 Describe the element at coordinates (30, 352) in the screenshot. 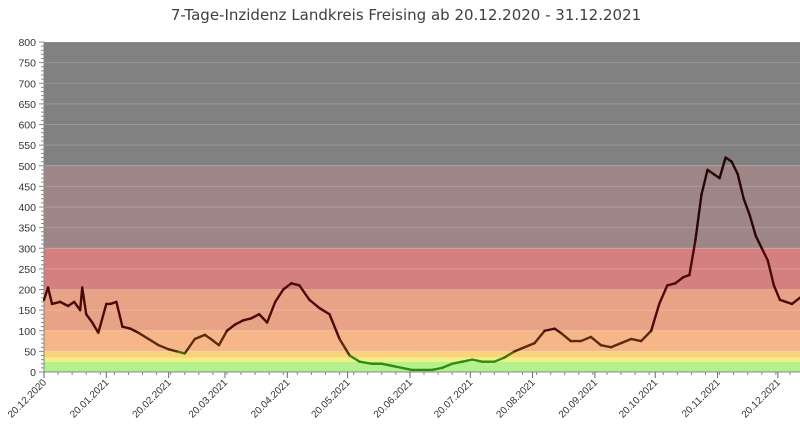

I see `y-tick-label: 50` at that location.